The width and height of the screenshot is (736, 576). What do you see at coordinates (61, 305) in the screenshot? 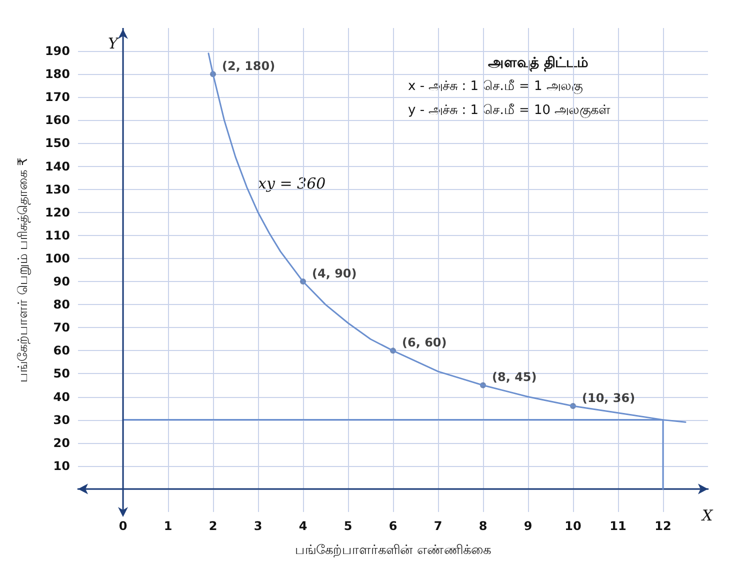
I see `y-tick-label: 80` at bounding box center [61, 305].